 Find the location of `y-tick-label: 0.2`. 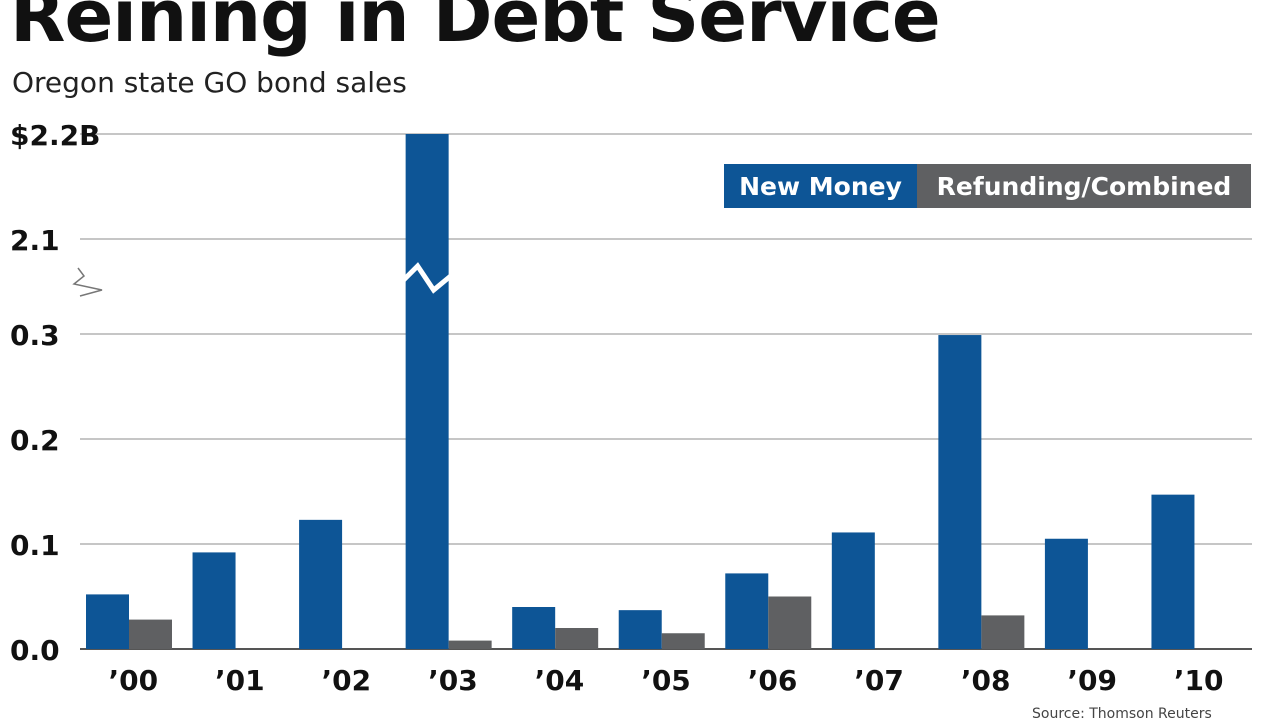

y-tick-label: 0.2 is located at coordinates (35, 440).